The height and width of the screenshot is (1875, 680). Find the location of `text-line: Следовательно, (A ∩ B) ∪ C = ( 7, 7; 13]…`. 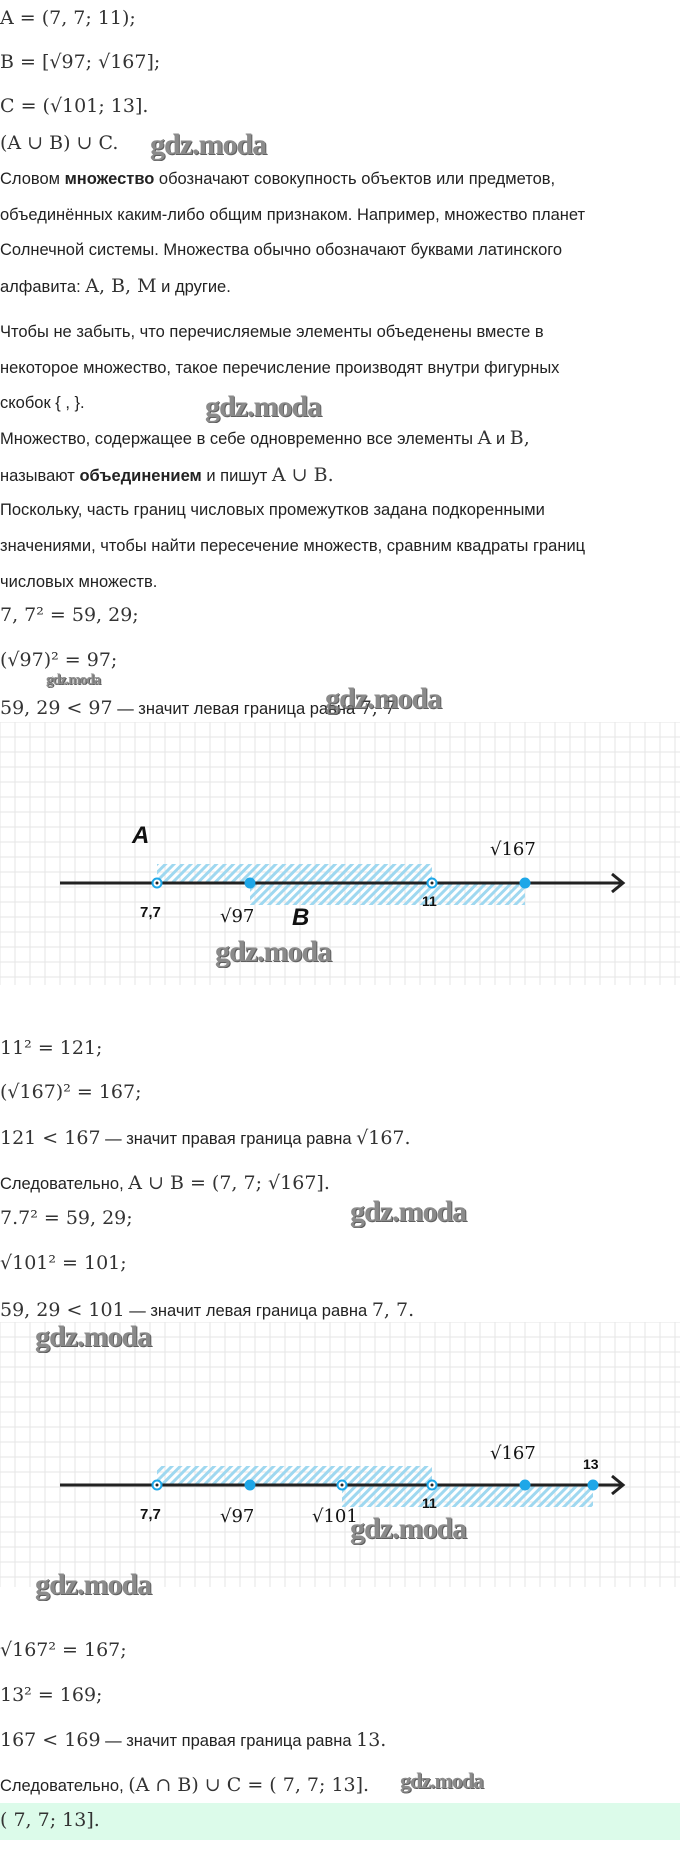

text-line: Следовательно, (A ∩ B) ∪ C = ( 7, 7; 13]… is located at coordinates (184, 1785).